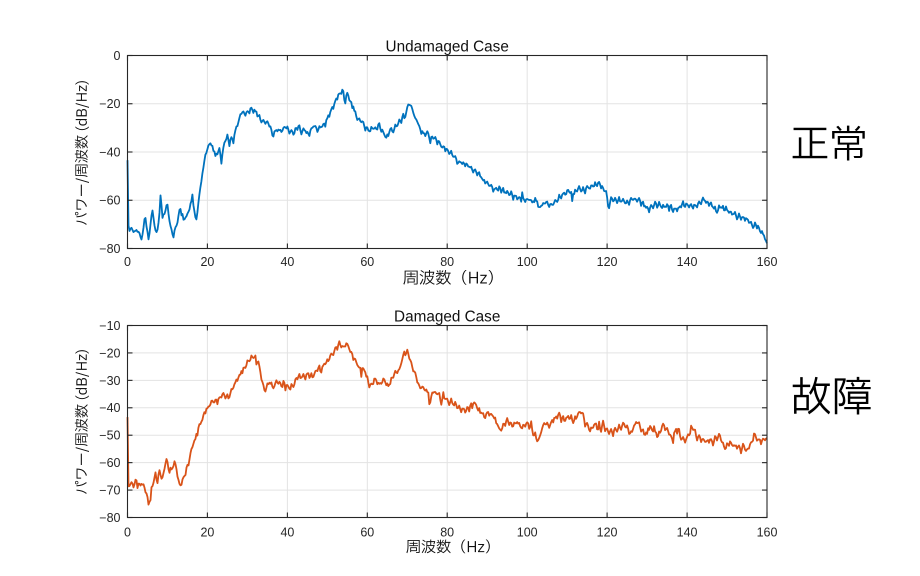  What do you see at coordinates (447, 317) in the screenshot?
I see `svg-text: Damaged Case` at bounding box center [447, 317].